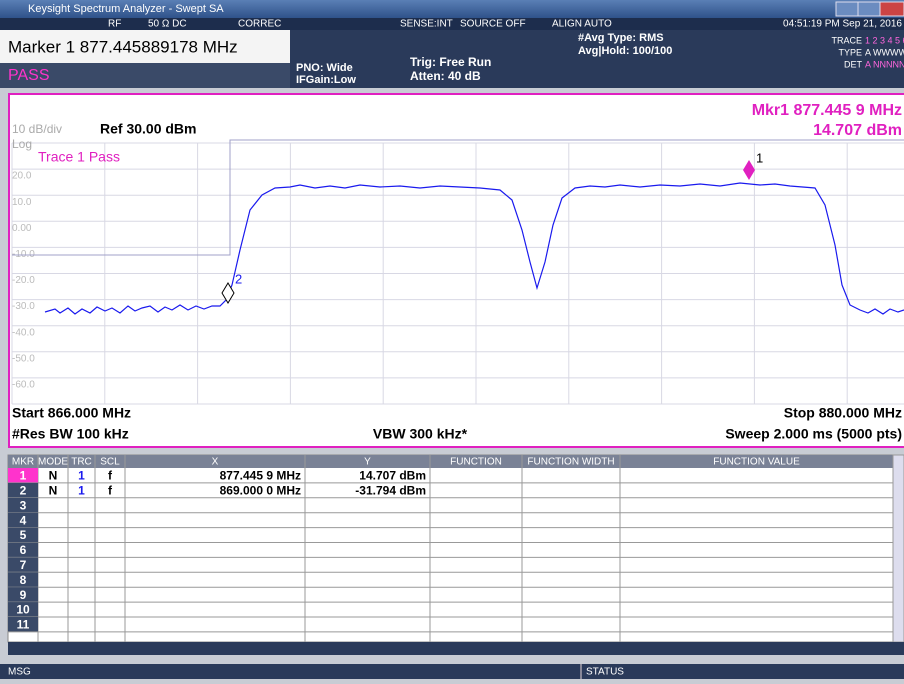  I want to click on rf: RF, so click(114, 24).